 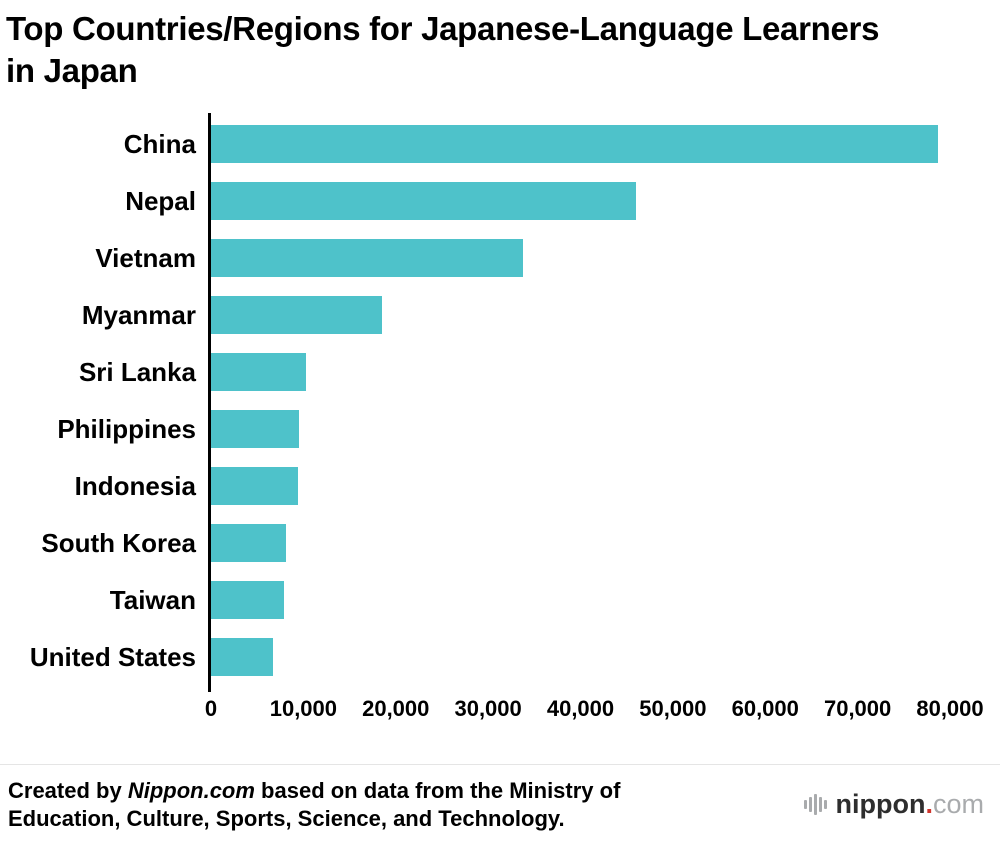 I want to click on category-label: Vietnam, so click(x=145, y=257).